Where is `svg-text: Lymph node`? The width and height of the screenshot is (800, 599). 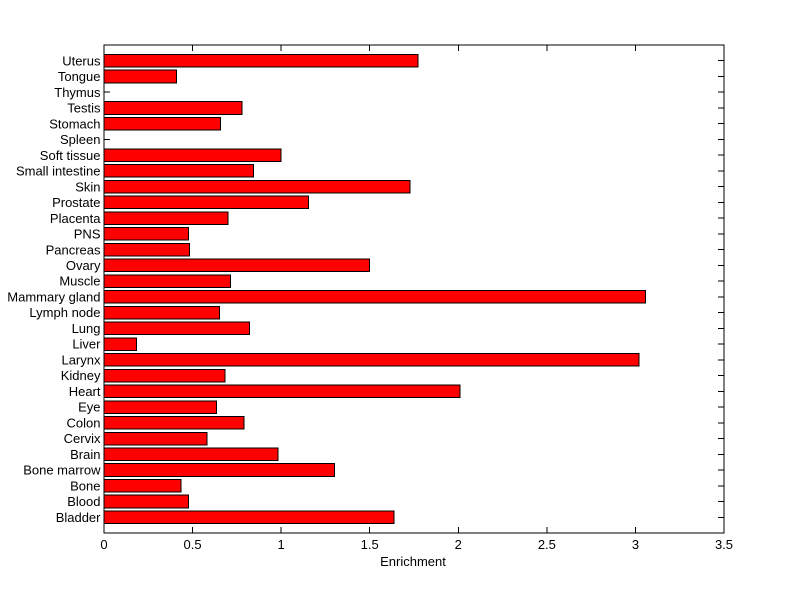 svg-text: Lymph node is located at coordinates (64, 312).